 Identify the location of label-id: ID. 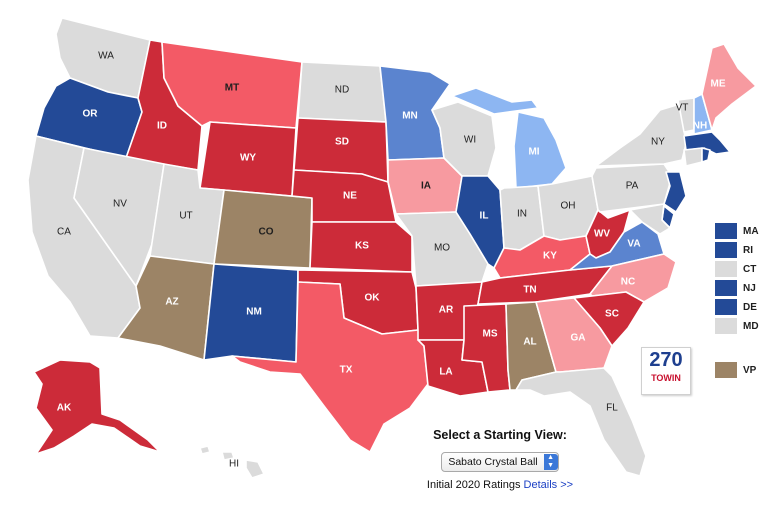
(162, 126).